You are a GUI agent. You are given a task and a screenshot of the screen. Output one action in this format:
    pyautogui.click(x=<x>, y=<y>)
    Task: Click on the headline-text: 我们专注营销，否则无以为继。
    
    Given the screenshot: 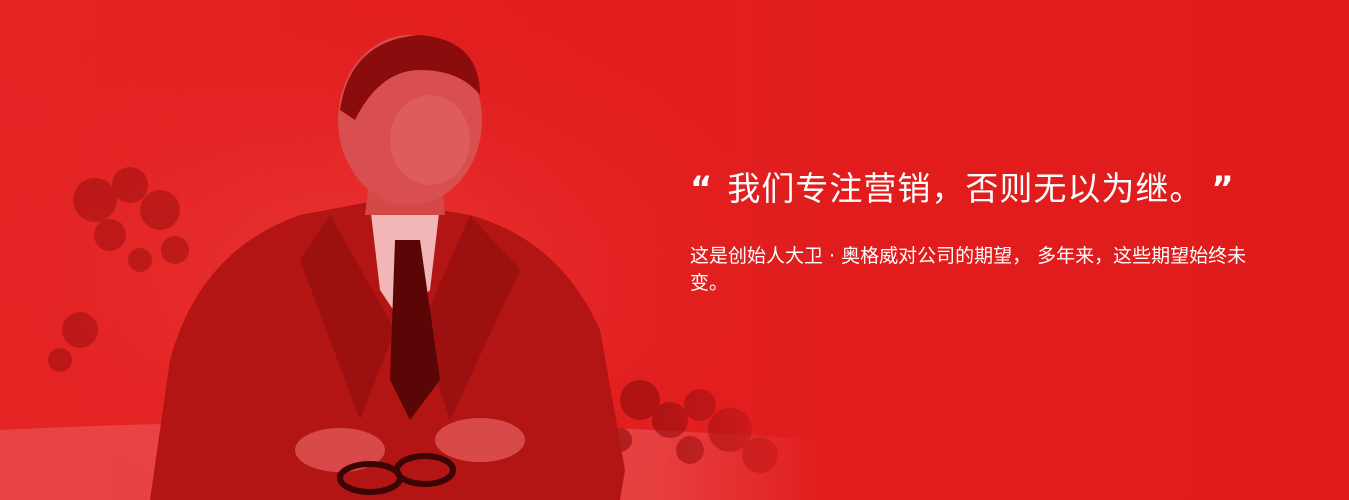 What is the action you would take?
    pyautogui.click(x=965, y=188)
    